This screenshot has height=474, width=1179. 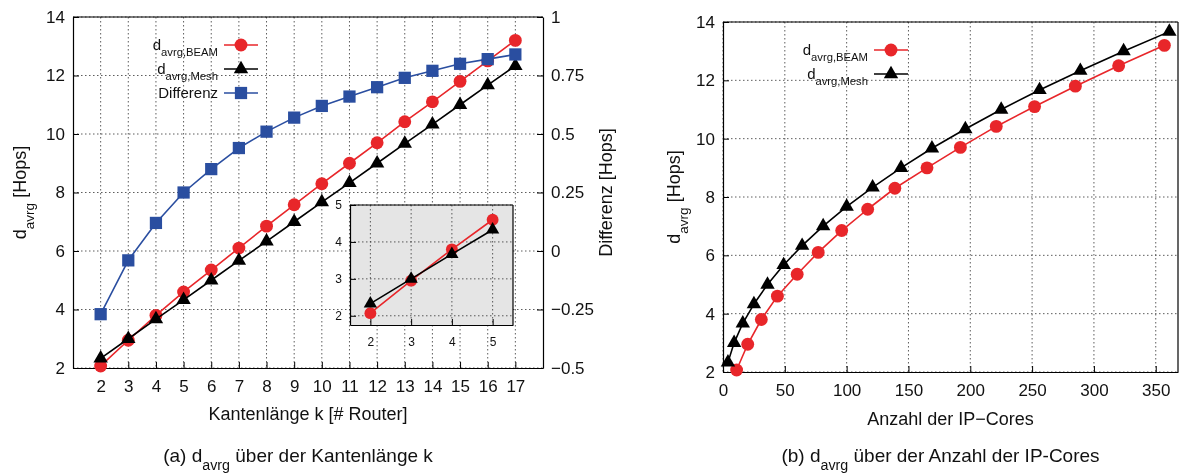 What do you see at coordinates (488, 387) in the screenshot?
I see `x-tick-label: 16` at bounding box center [488, 387].